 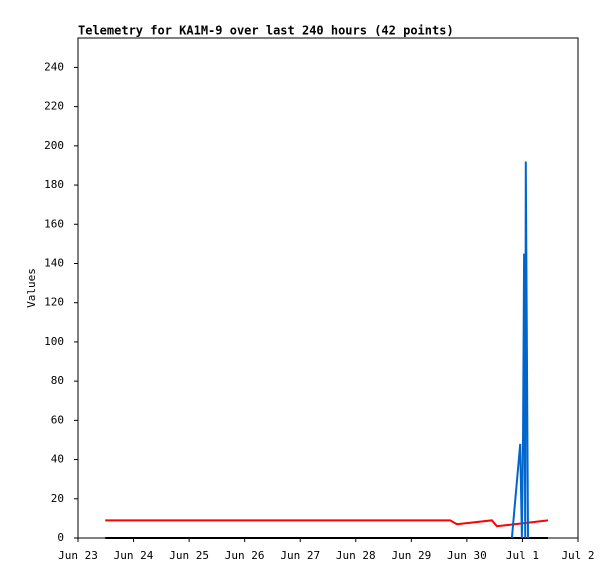 What do you see at coordinates (57, 380) in the screenshot?
I see `y-tick-label: 80` at bounding box center [57, 380].